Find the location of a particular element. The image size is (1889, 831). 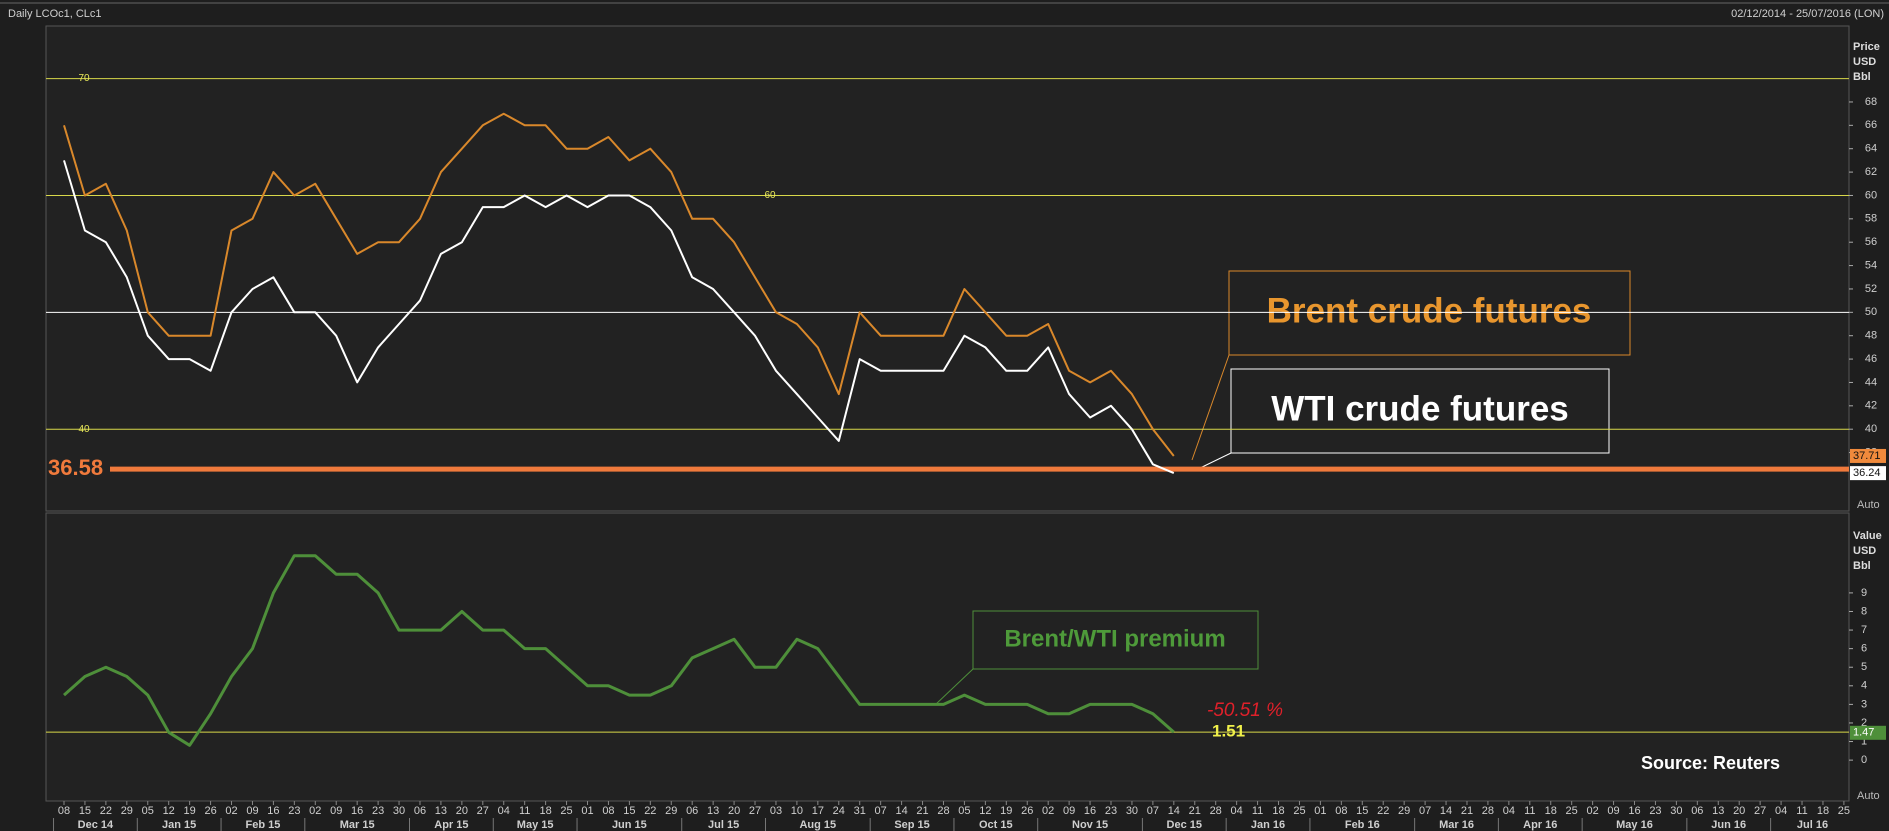

wti-label-box is located at coordinates (1420, 411).